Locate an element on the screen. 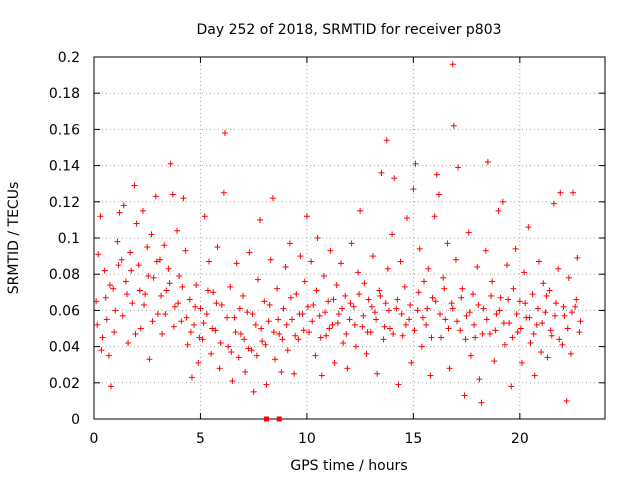  x-axis-label: GPS time / hours is located at coordinates (348, 466).